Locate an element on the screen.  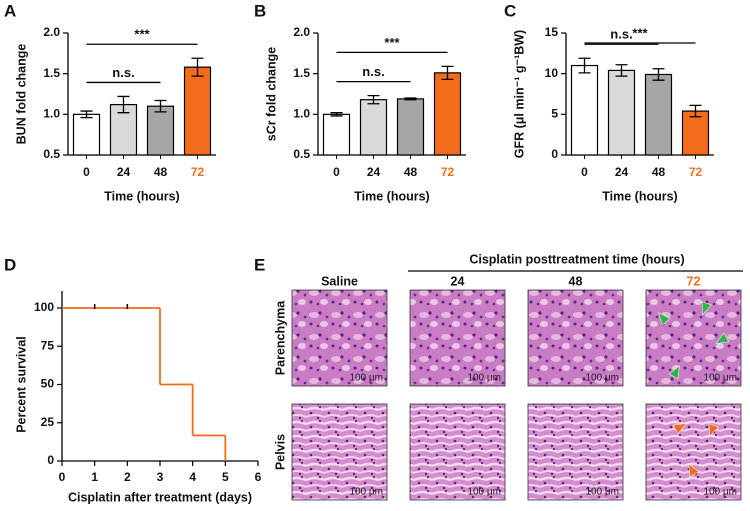
y-axis-title: Percent survival is located at coordinates (21, 384).